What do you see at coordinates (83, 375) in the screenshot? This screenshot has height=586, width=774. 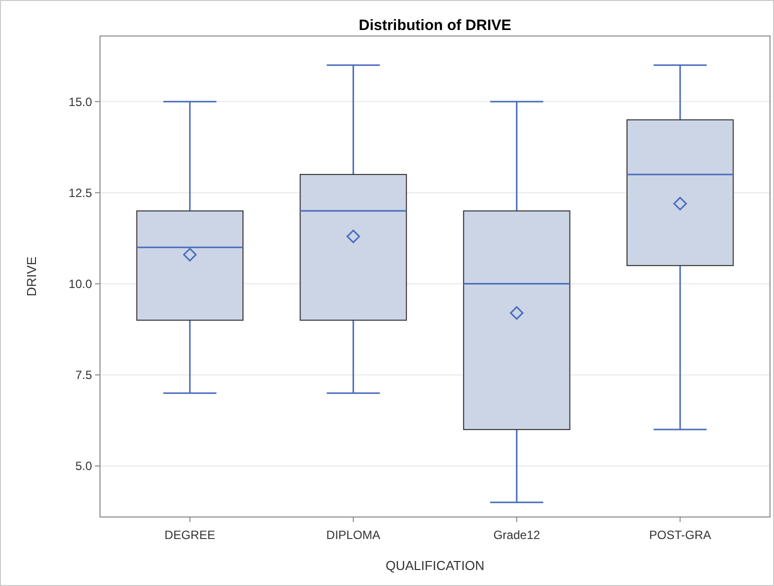 I see `y-tick-label: 7.5` at bounding box center [83, 375].